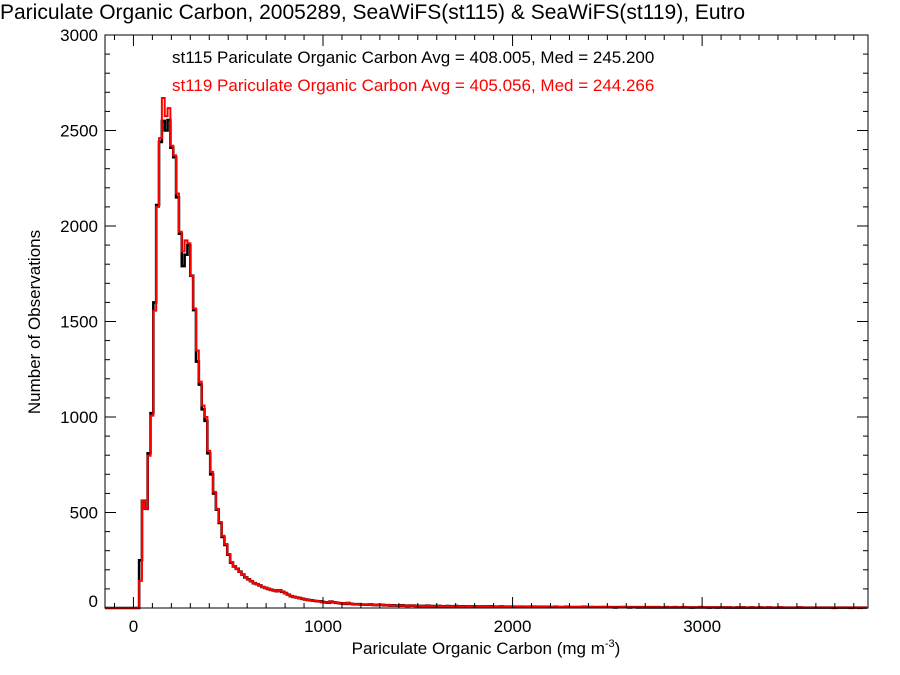 The image size is (900, 675). Describe the element at coordinates (34, 322) in the screenshot. I see `y-axis-title: Number of Observations` at that location.